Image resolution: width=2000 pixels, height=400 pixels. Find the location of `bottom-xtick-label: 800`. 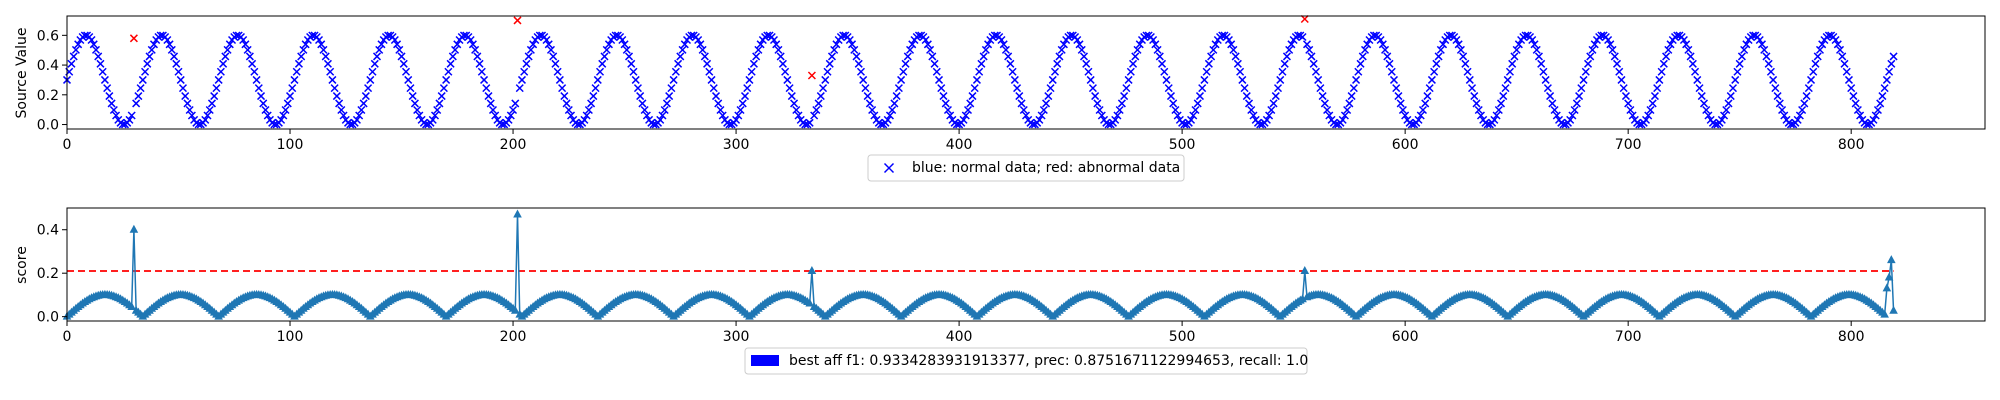

bottom-xtick-label: 800 is located at coordinates (1851, 337).